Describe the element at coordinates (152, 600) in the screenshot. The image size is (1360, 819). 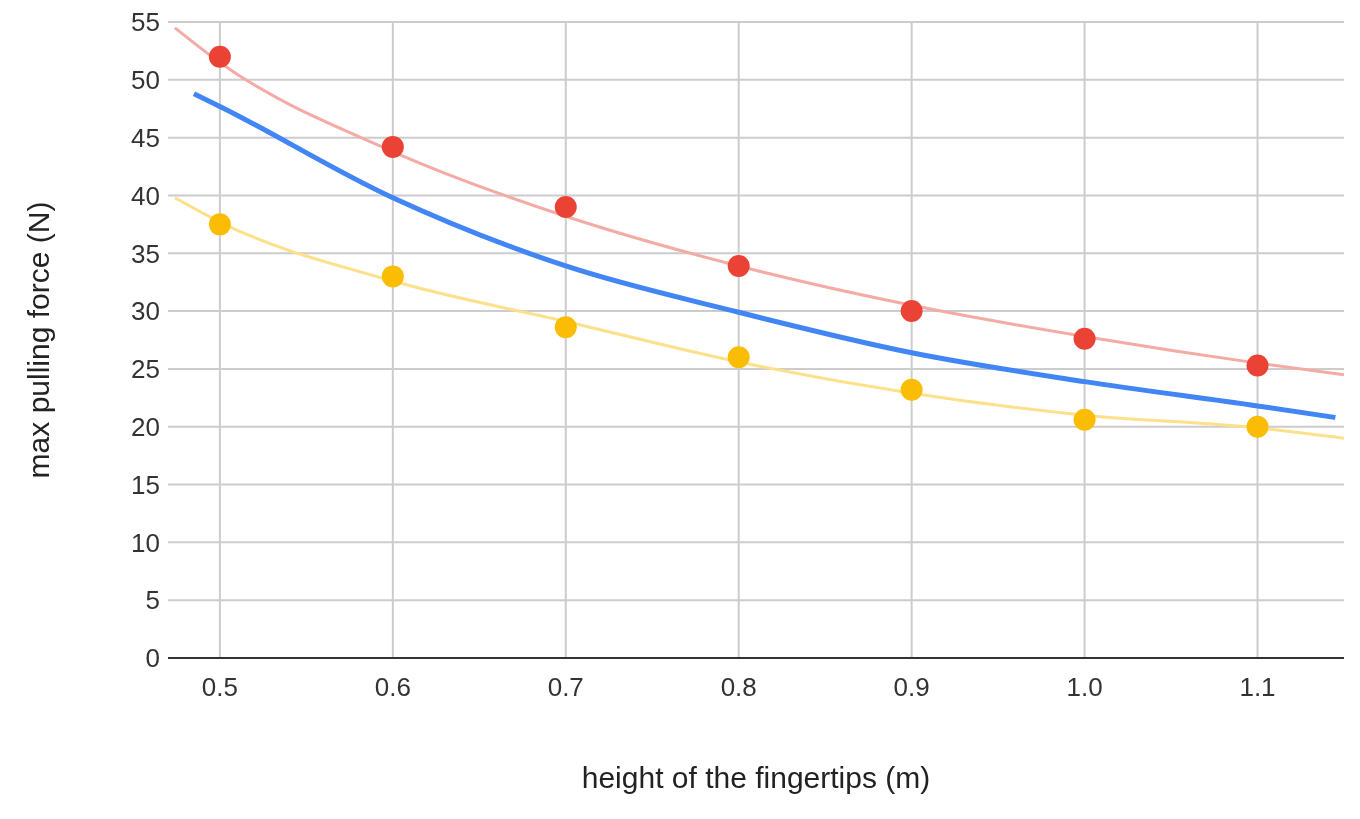
I see `y-tick-label: 5` at that location.